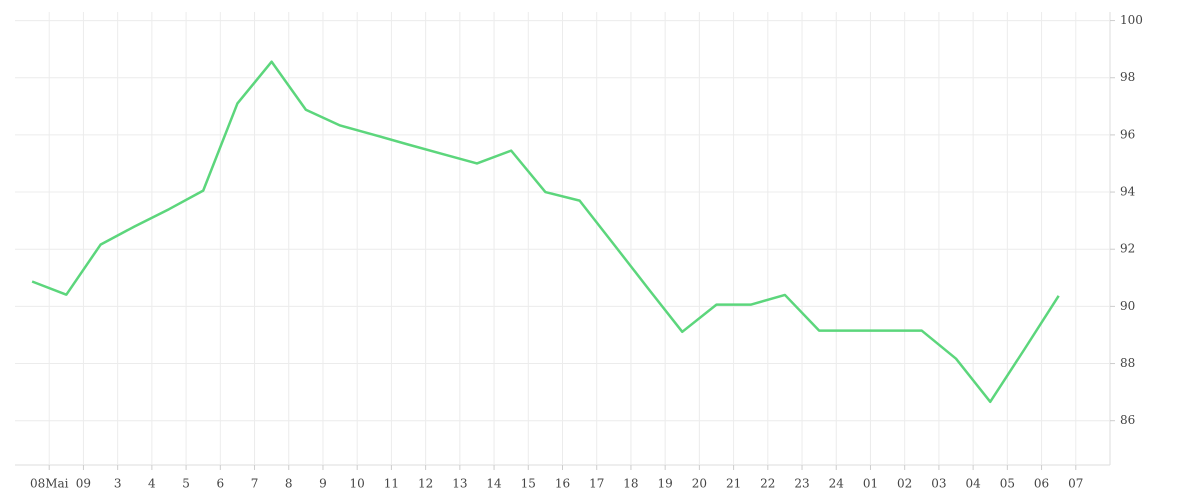  Describe the element at coordinates (255, 484) in the screenshot. I see `x-tick-label: 7` at that location.